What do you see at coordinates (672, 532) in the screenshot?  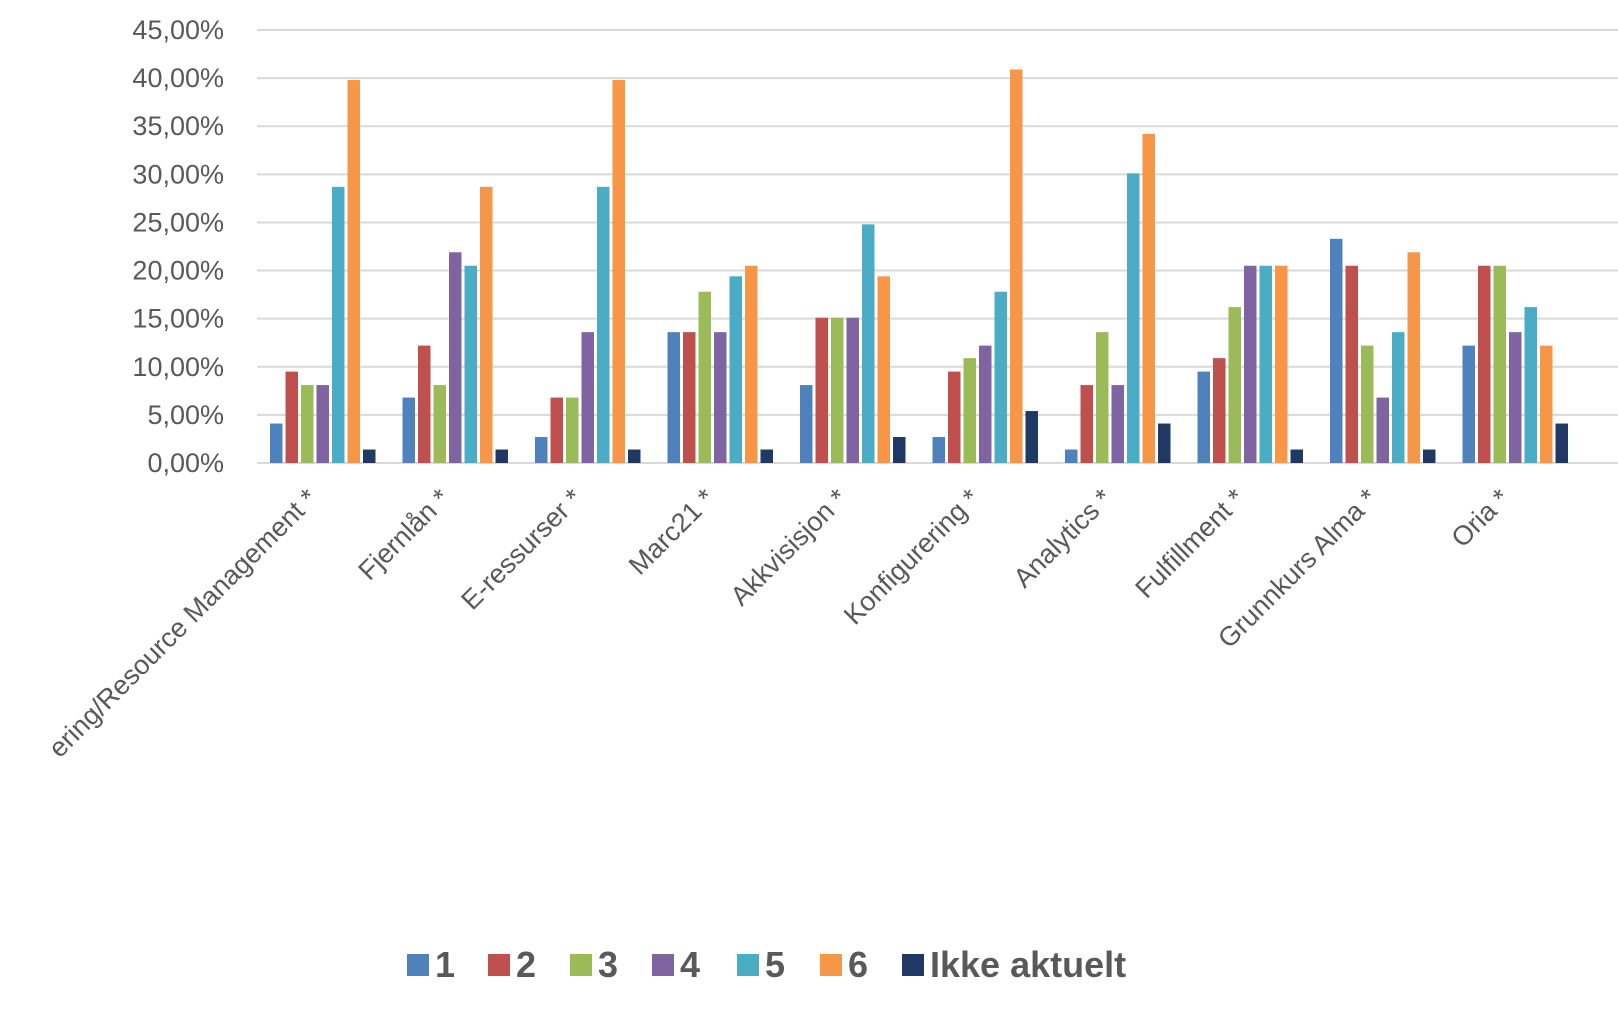 I see `x-tick-label: Marc21 *` at bounding box center [672, 532].